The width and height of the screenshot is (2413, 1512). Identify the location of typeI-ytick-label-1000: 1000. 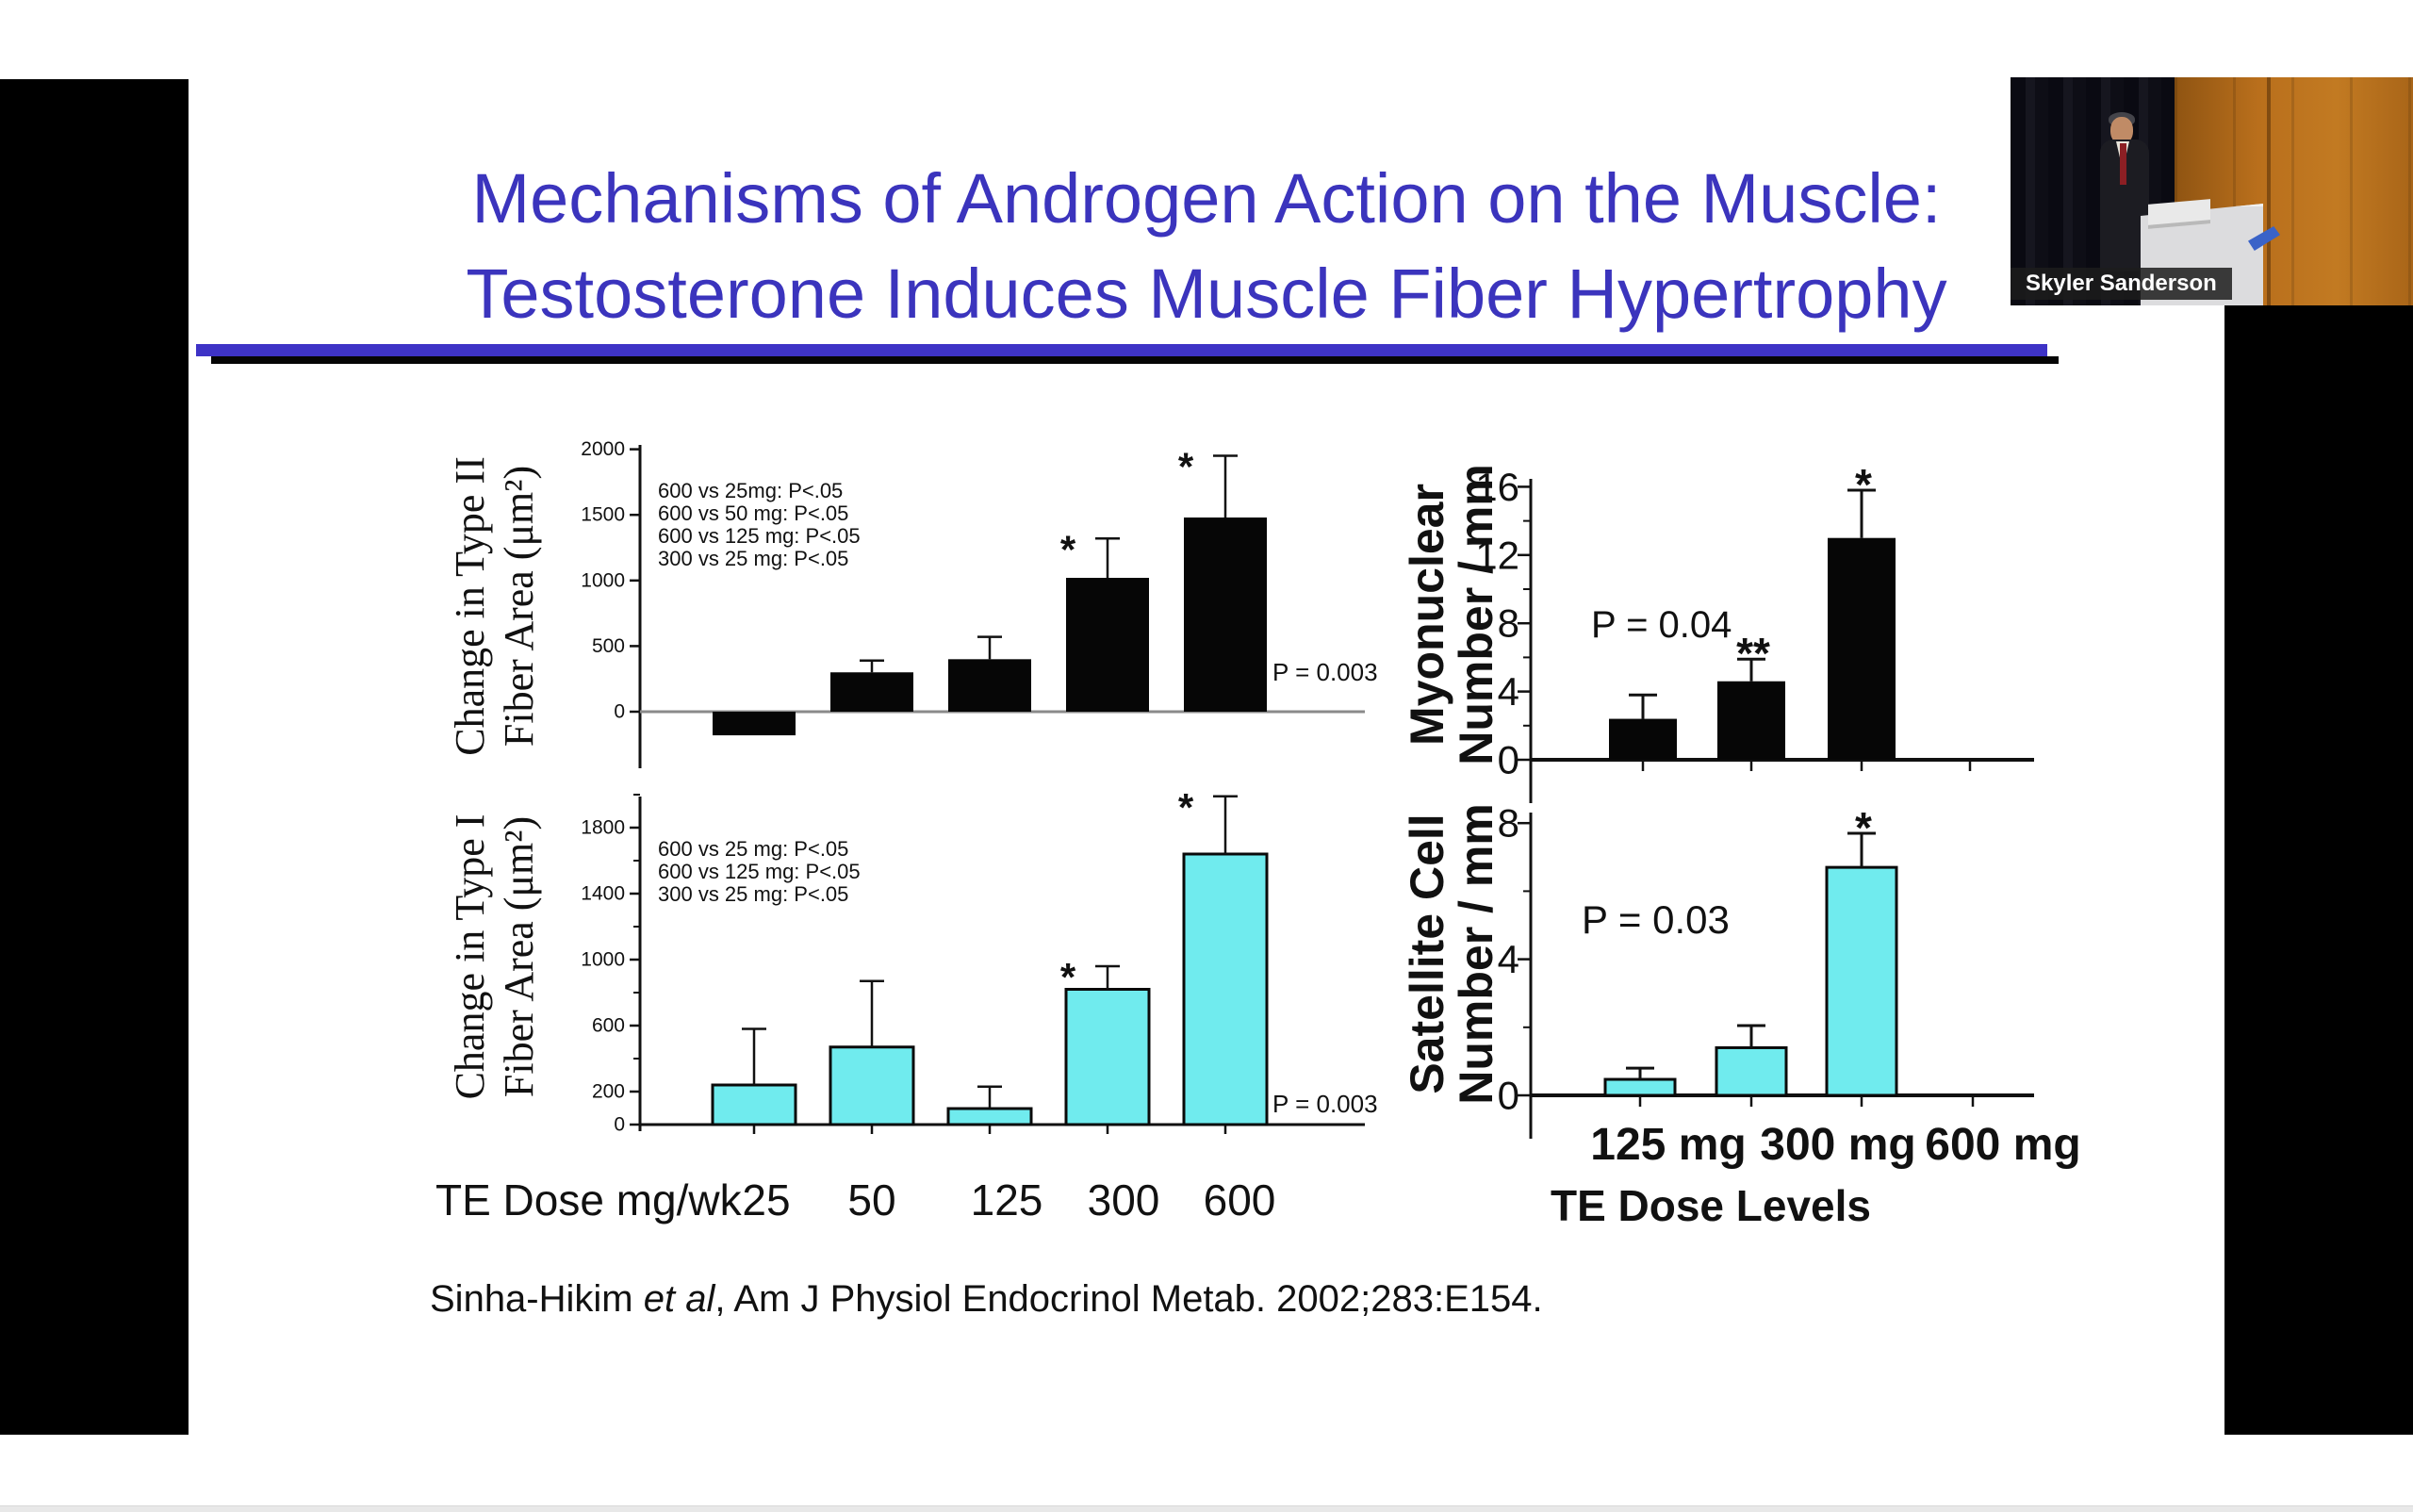
(603, 960).